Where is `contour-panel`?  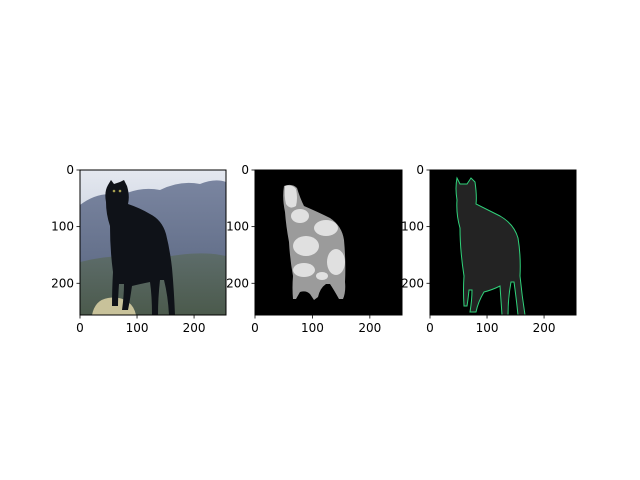 contour-panel is located at coordinates (503, 242).